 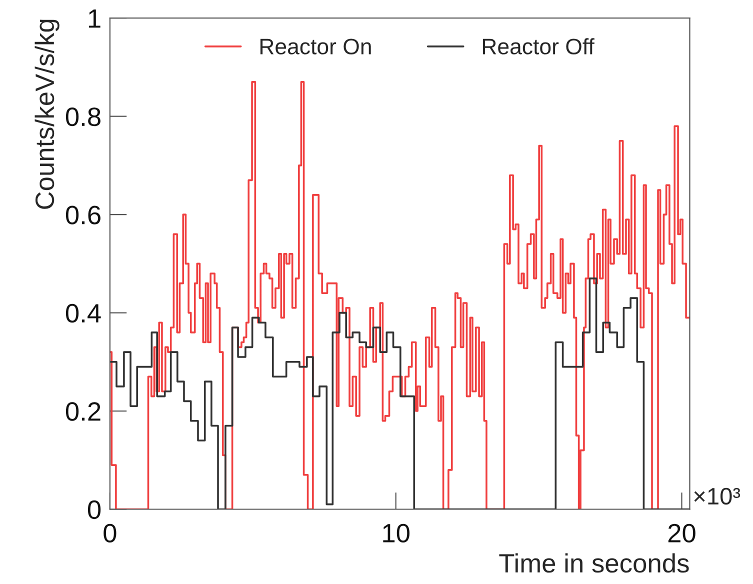 I want to click on y-tick-label: 0.8, so click(x=83, y=116).